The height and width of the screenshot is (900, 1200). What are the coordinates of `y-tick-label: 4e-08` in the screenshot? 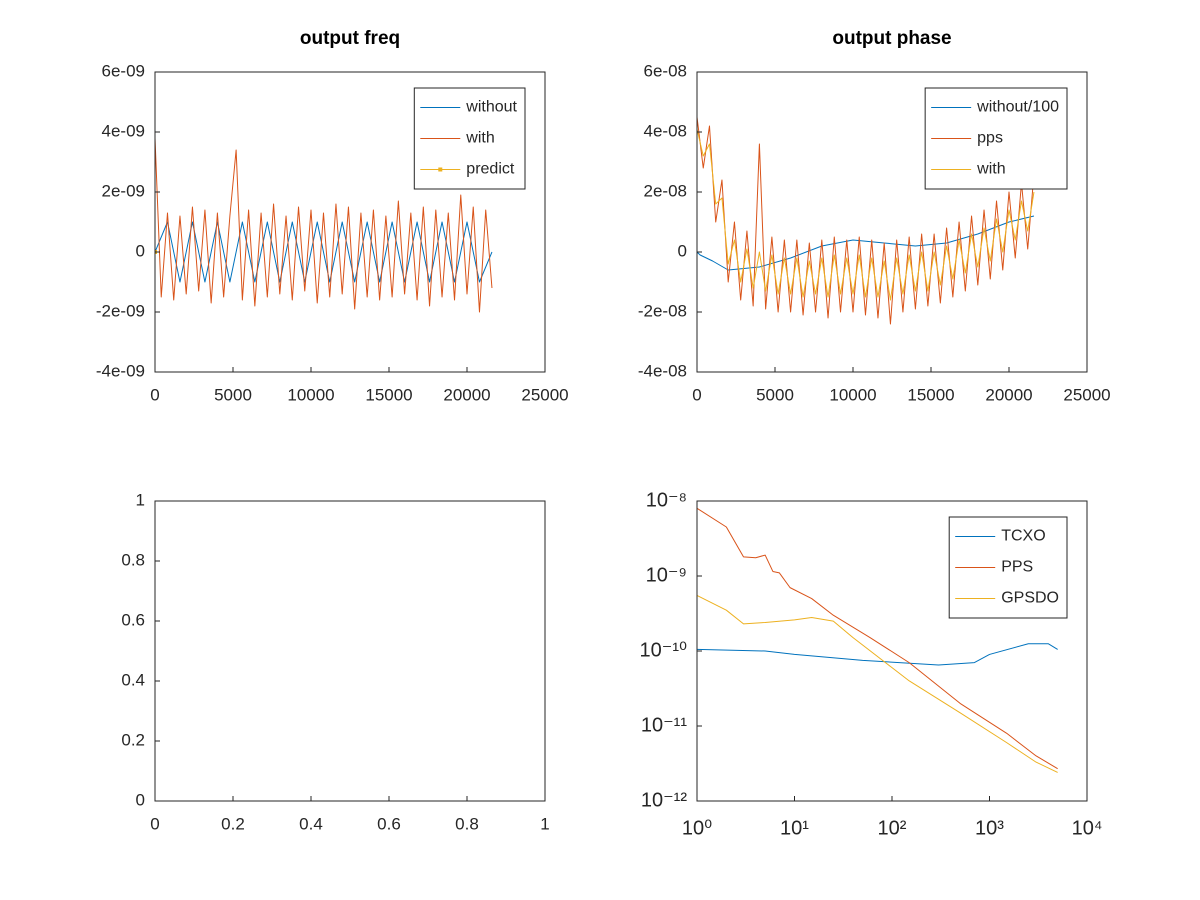 It's located at (665, 130).